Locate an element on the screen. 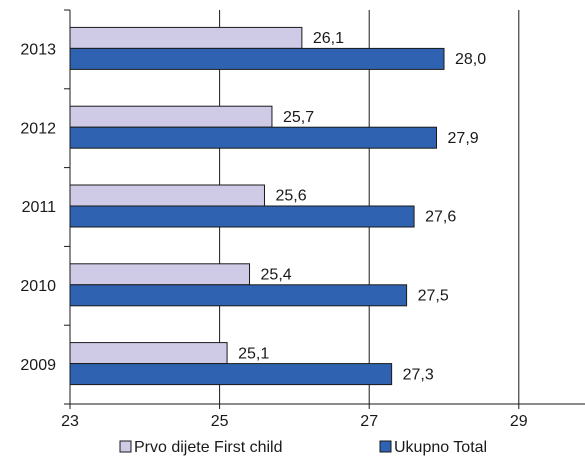 This screenshot has height=459, width=585. data-label-total-2009: 27,3 is located at coordinates (418, 374).